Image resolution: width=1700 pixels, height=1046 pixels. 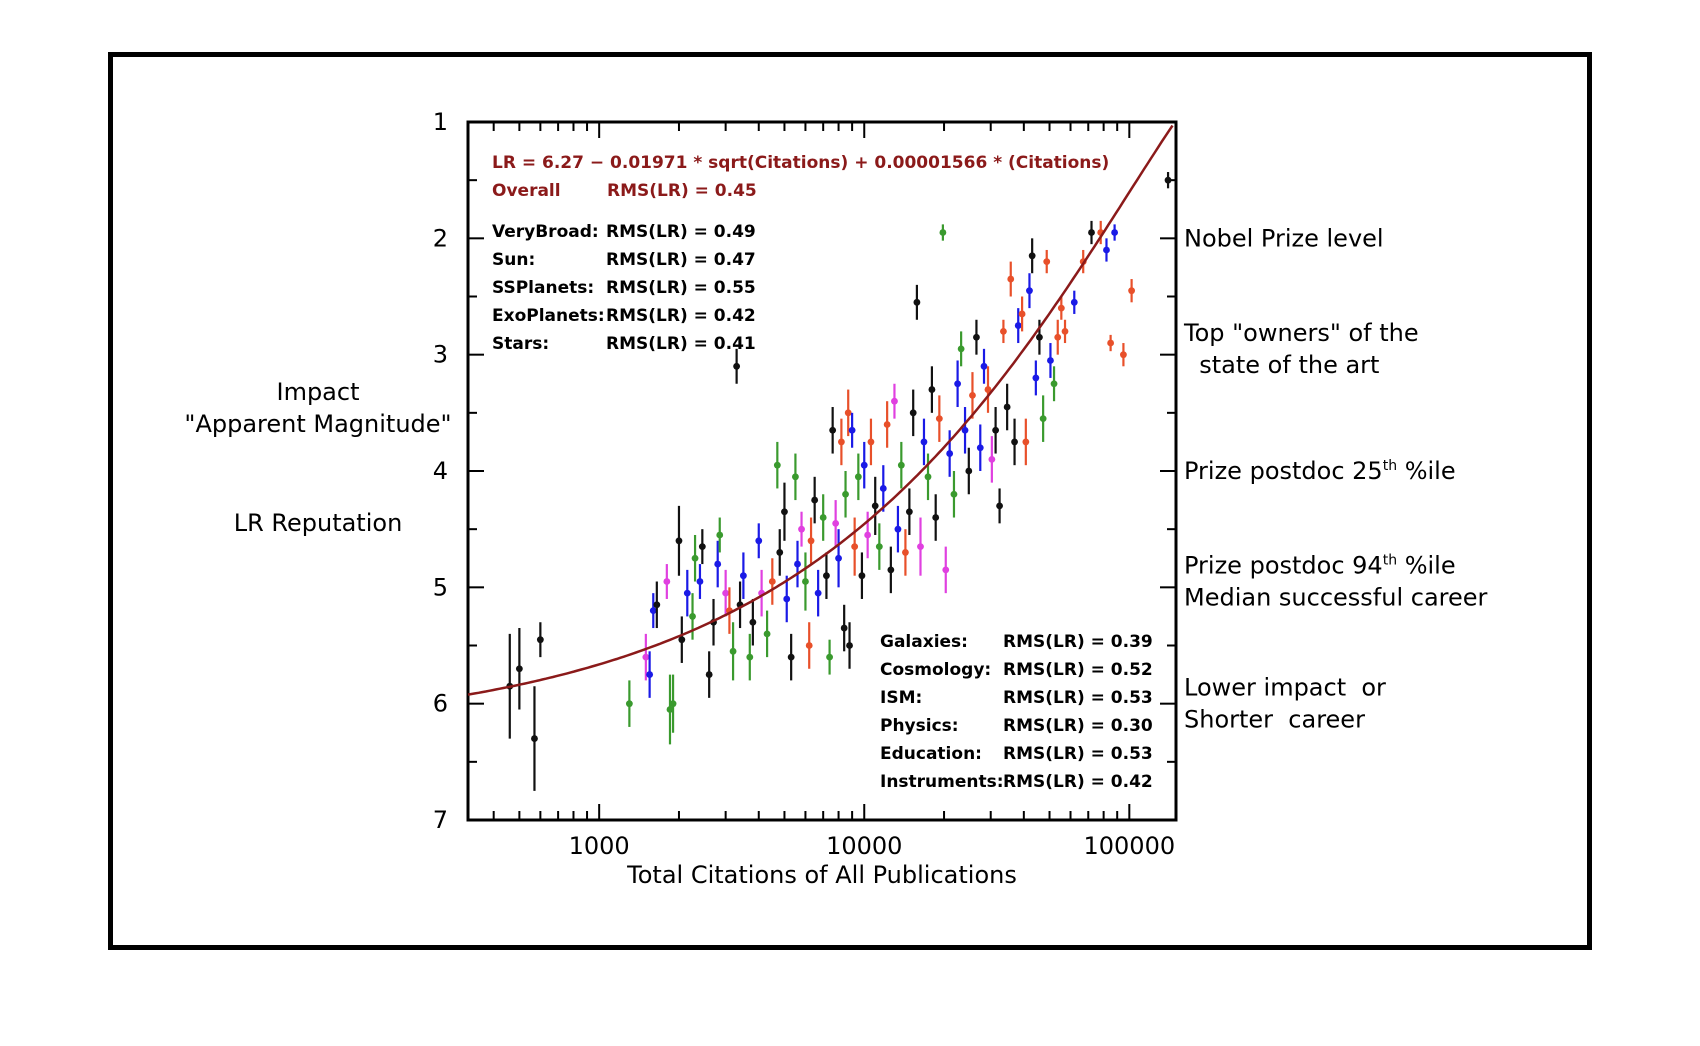 I want to click on x-tick-label: 100000, so click(x=1130, y=846).